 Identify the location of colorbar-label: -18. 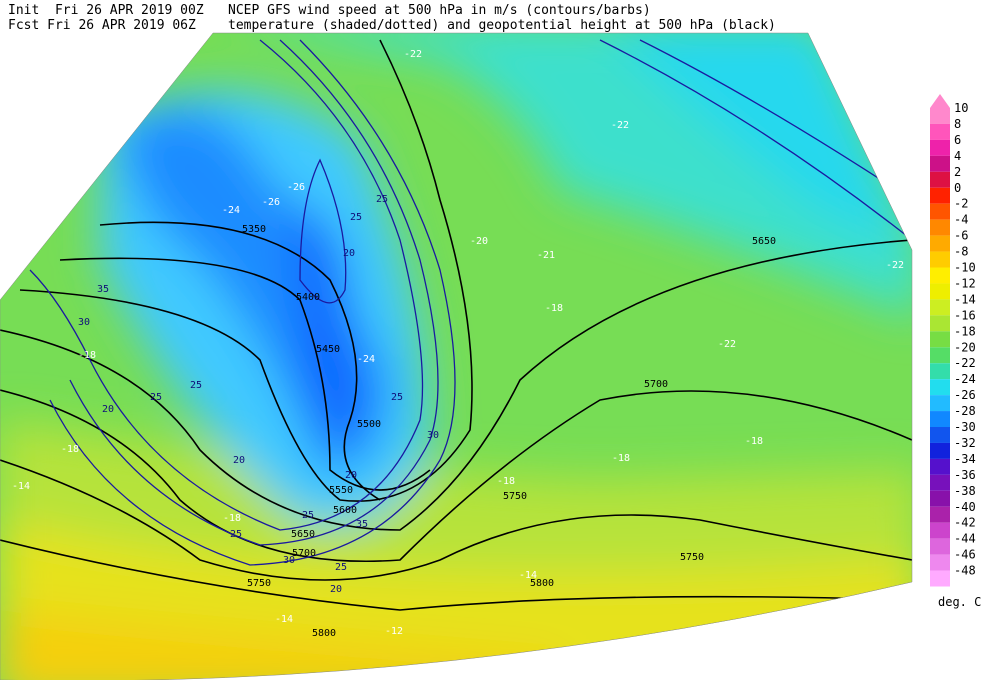
(965, 331).